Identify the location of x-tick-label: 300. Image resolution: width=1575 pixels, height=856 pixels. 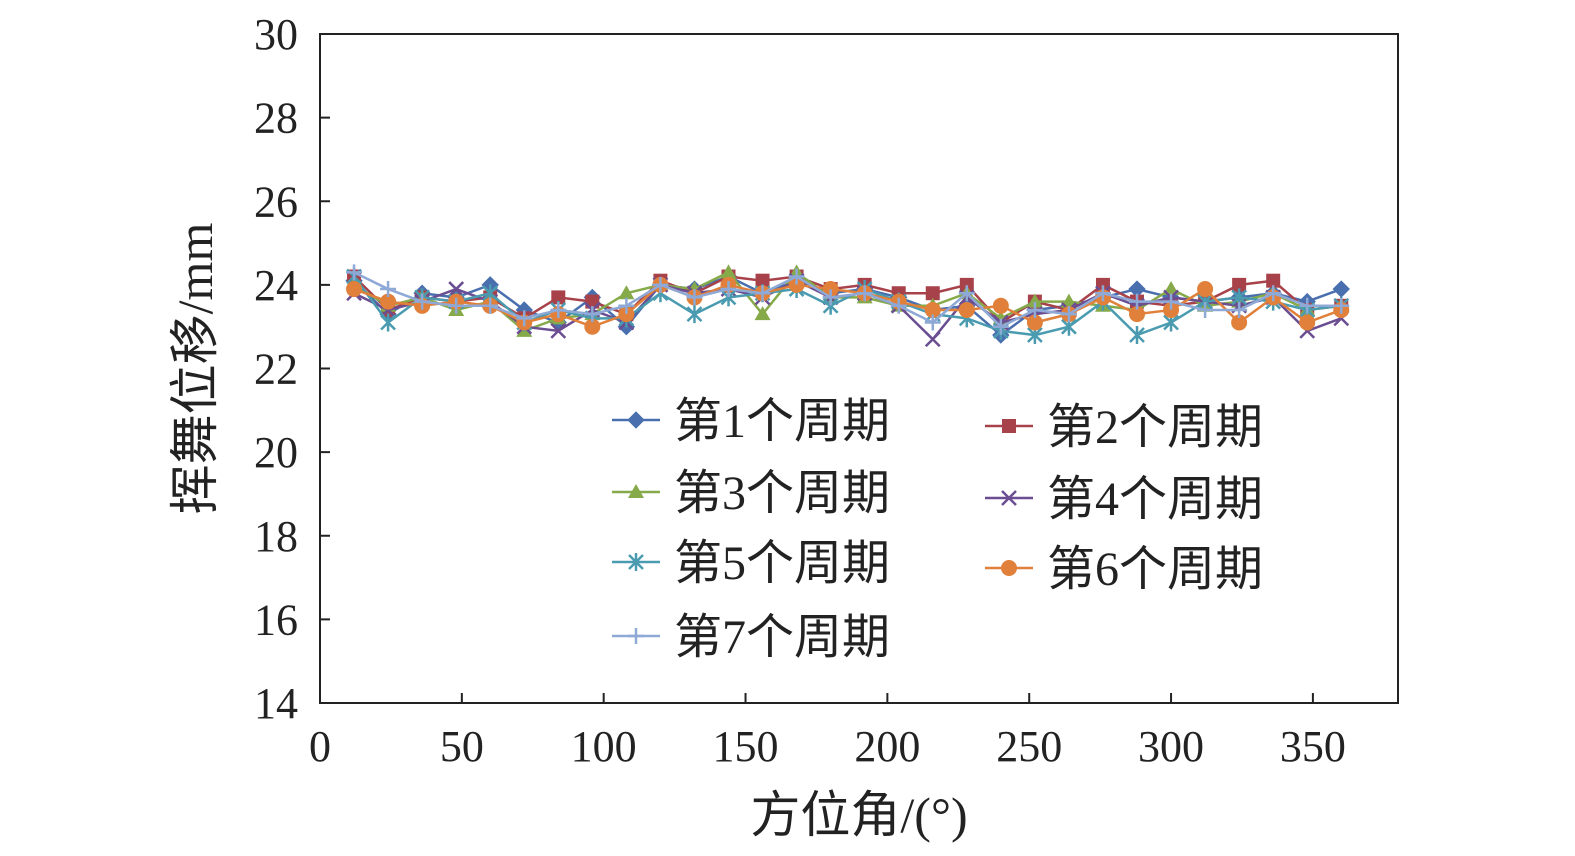
(1171, 746).